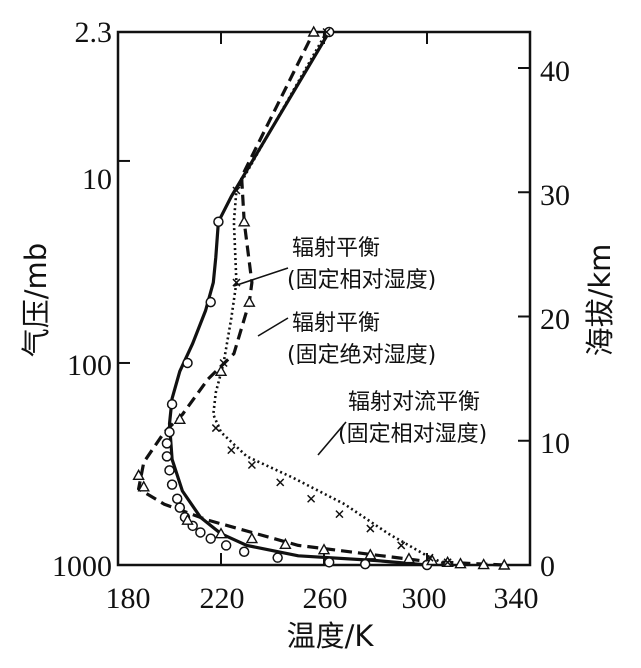 The height and width of the screenshot is (668, 641). I want to click on x-tick-label: 340, so click(516, 598).